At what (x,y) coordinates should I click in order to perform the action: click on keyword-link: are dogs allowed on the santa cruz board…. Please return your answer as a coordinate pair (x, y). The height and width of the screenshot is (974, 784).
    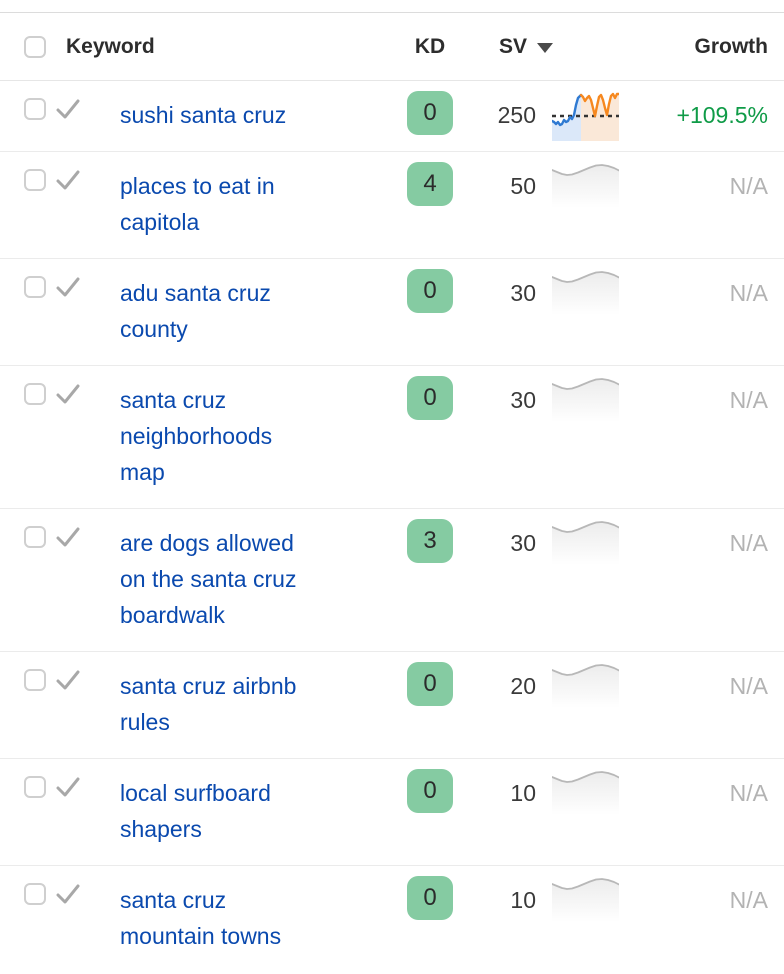
    Looking at the image, I should click on (208, 579).